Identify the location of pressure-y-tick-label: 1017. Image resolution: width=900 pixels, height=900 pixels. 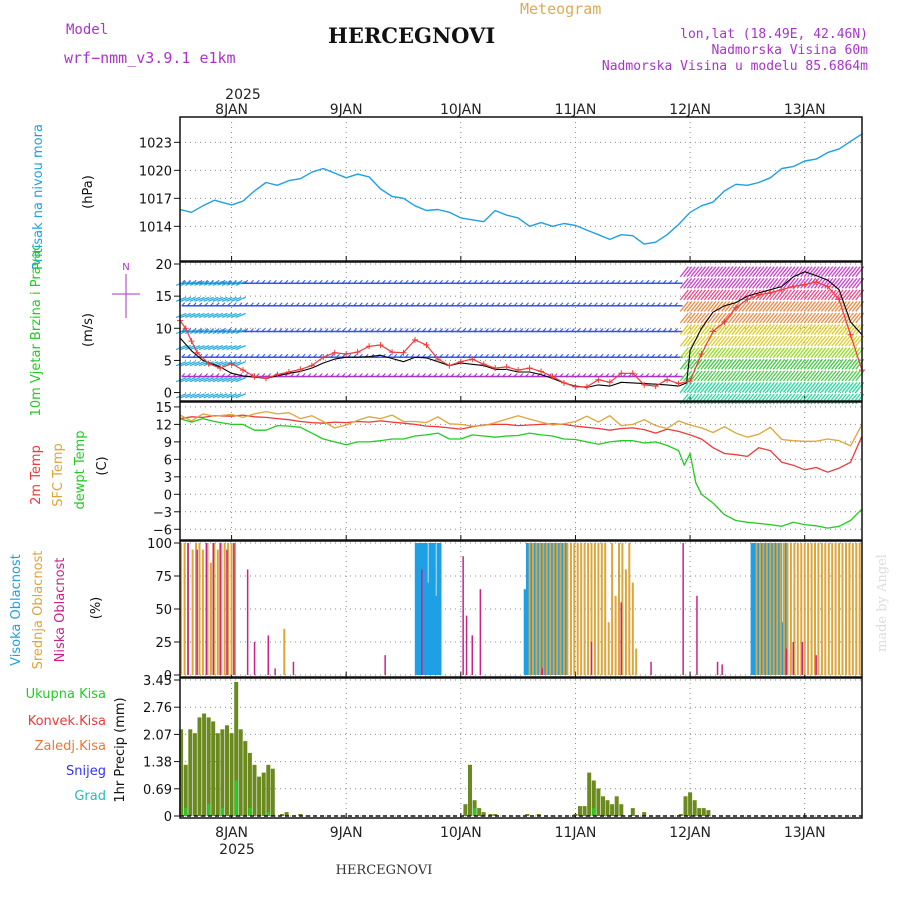
(155, 199).